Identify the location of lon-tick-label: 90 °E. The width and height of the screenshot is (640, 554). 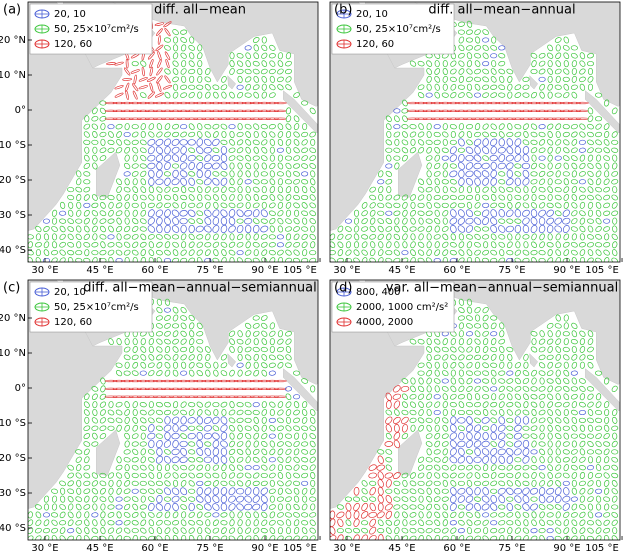
(264, 270).